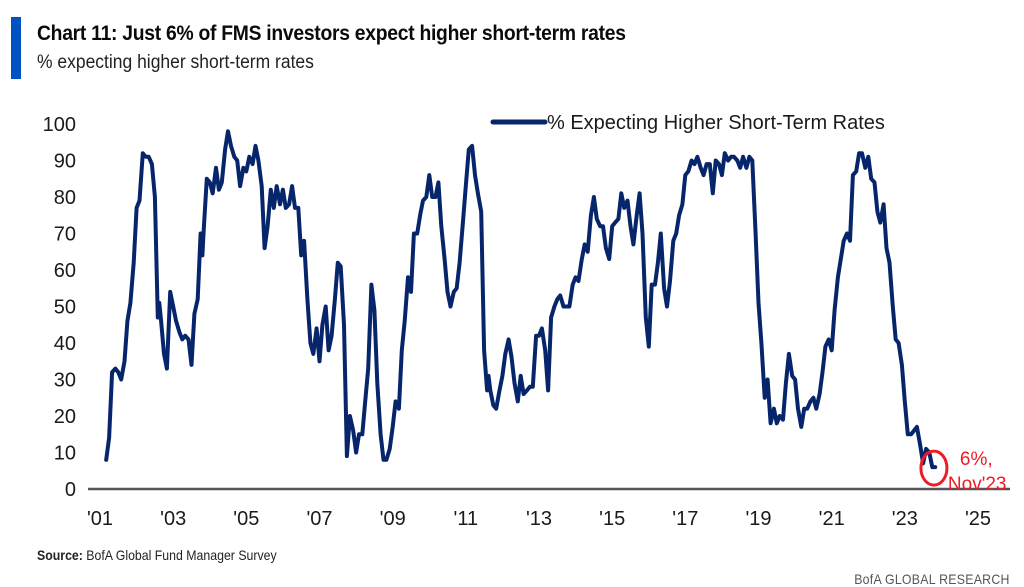  What do you see at coordinates (70, 490) in the screenshot?
I see `y-tick-label: 0` at bounding box center [70, 490].